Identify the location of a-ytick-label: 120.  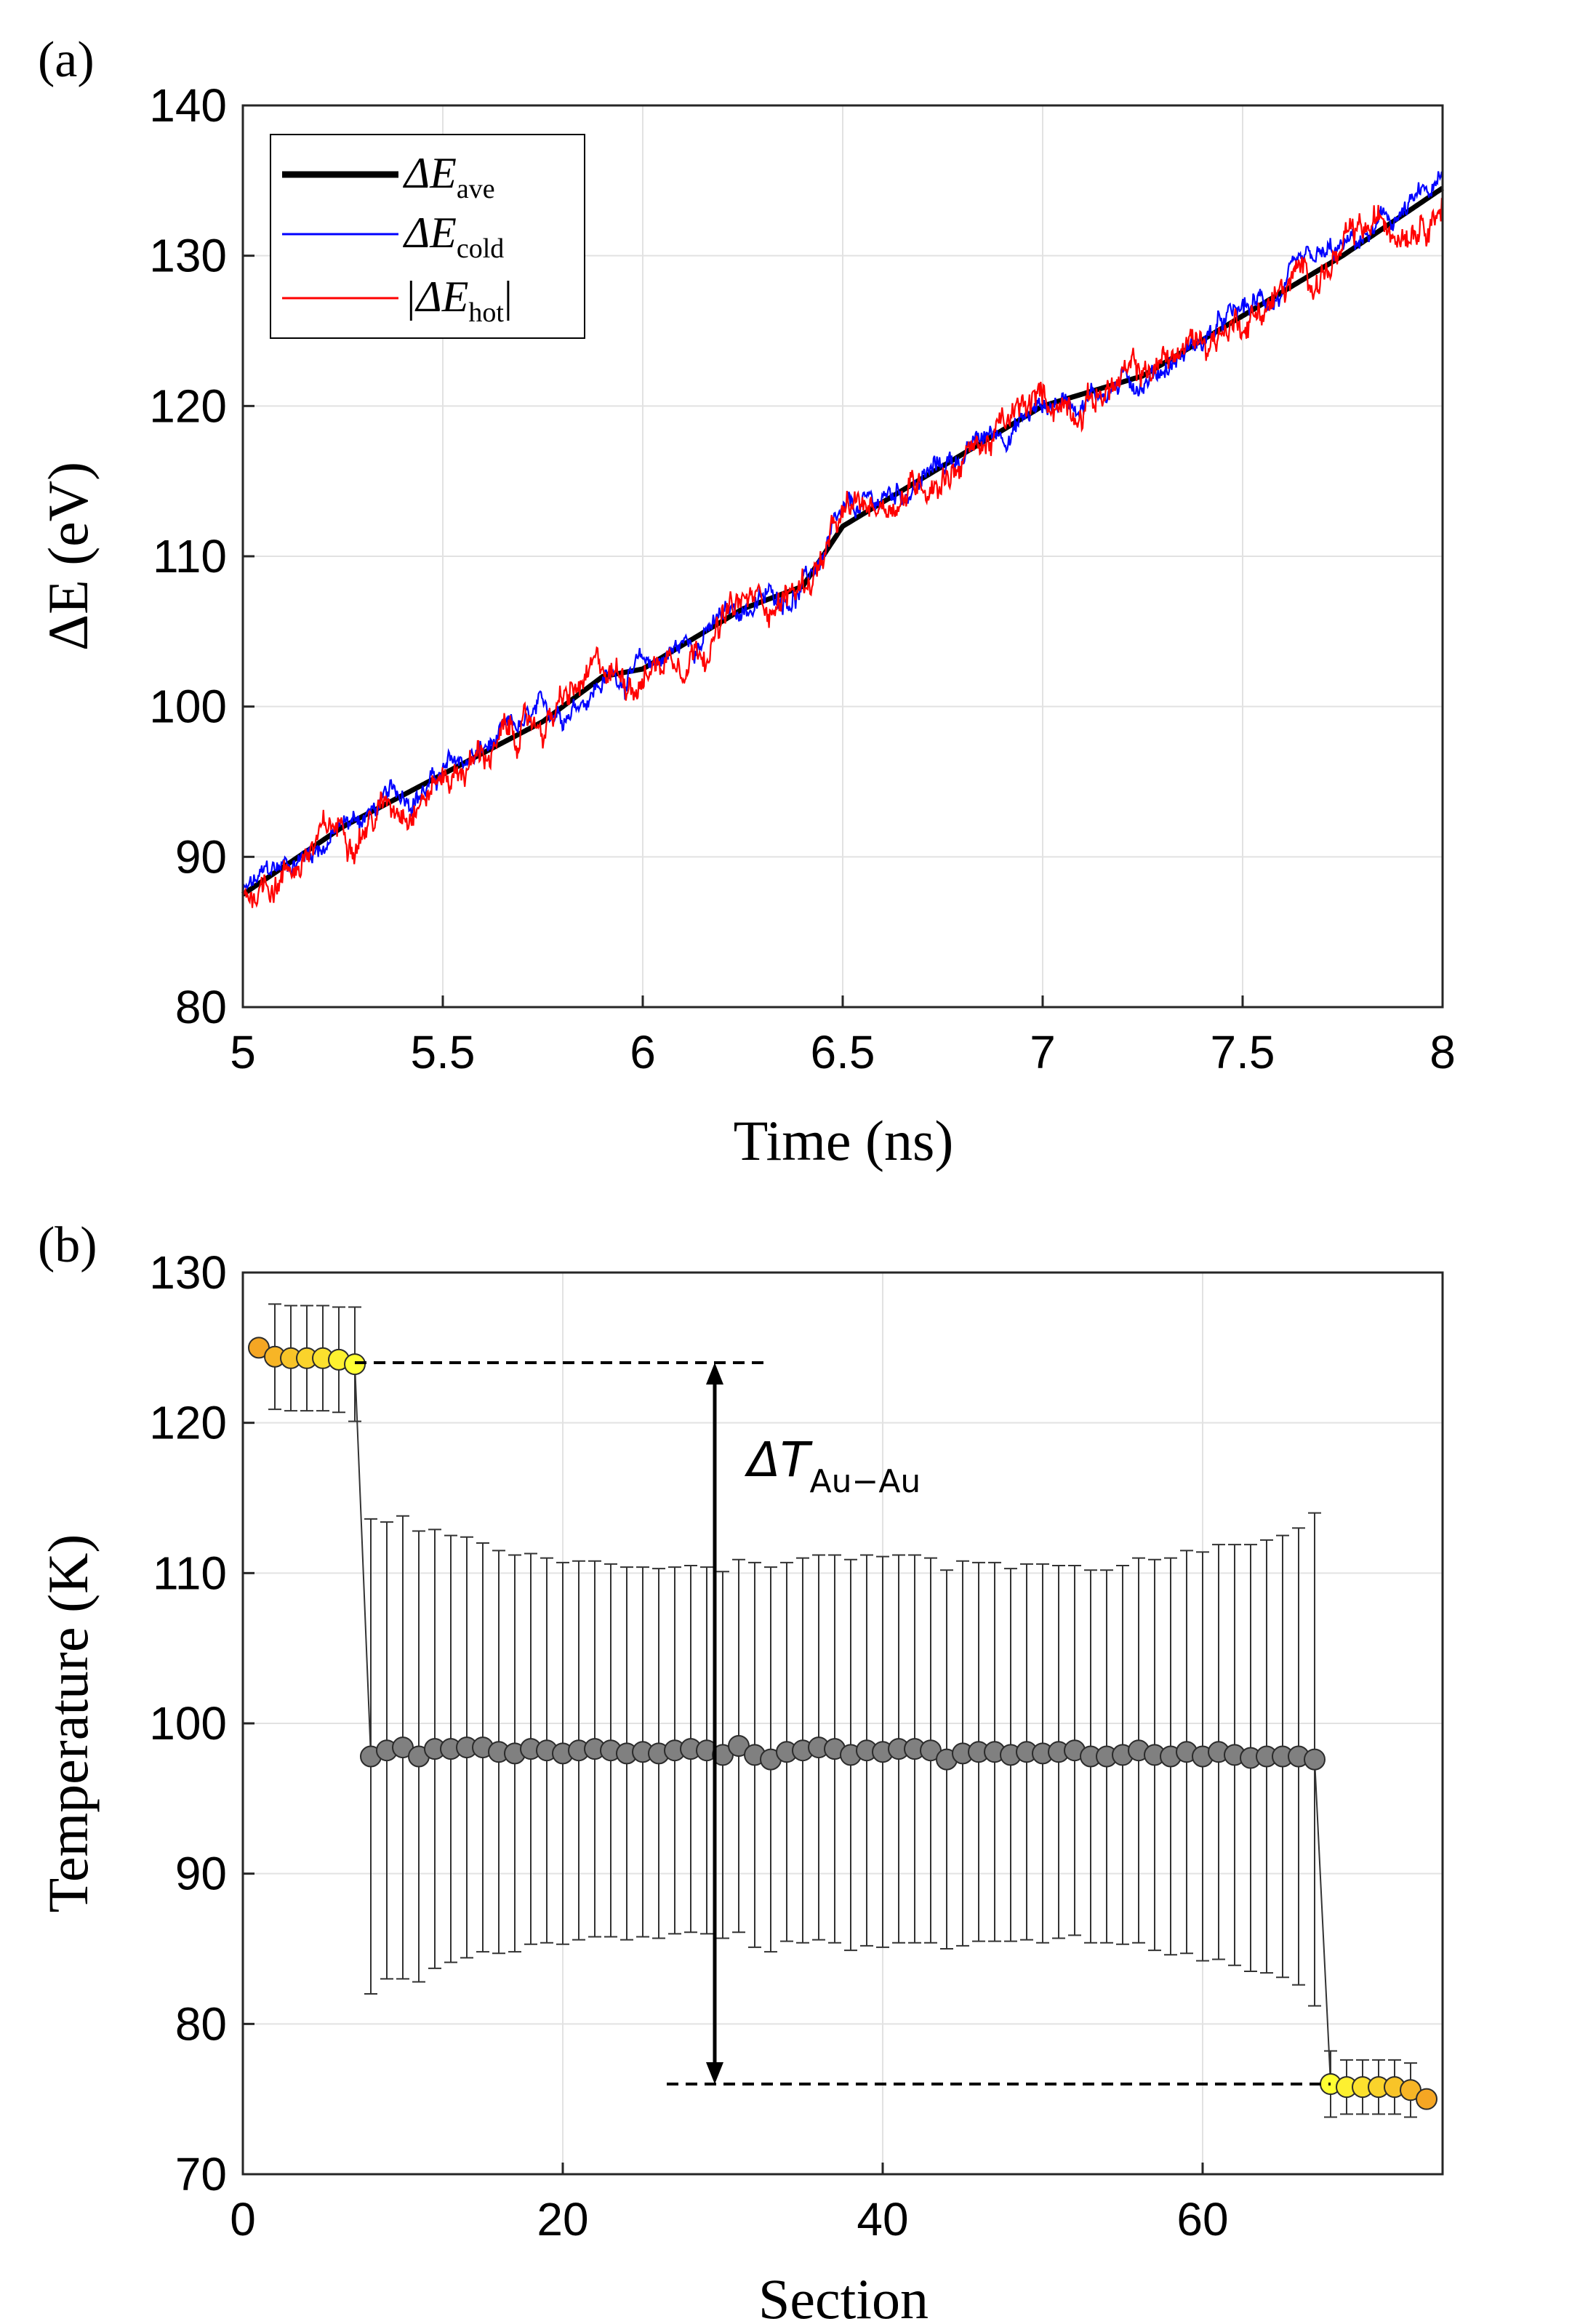
(188, 406).